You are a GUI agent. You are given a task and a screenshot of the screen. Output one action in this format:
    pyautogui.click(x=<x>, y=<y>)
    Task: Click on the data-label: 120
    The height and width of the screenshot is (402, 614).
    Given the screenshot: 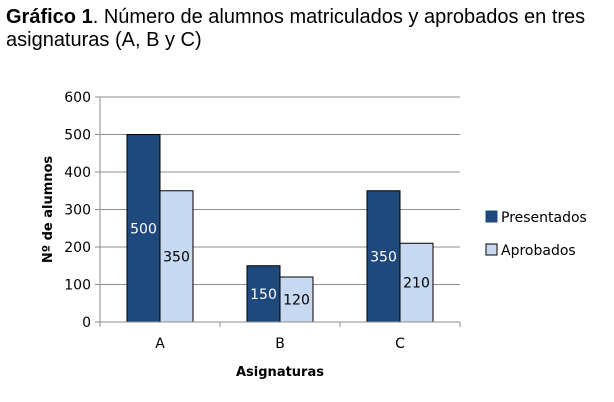 What is the action you would take?
    pyautogui.click(x=296, y=301)
    